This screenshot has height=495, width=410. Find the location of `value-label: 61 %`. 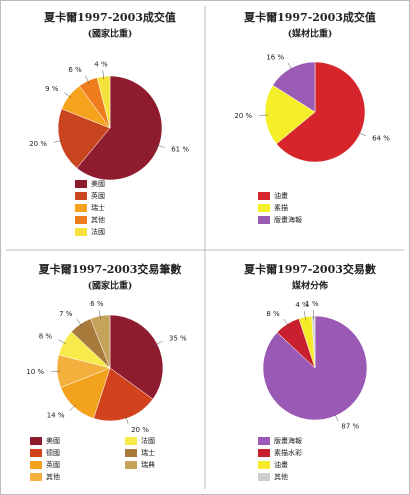

value-label: 61 % is located at coordinates (180, 150).